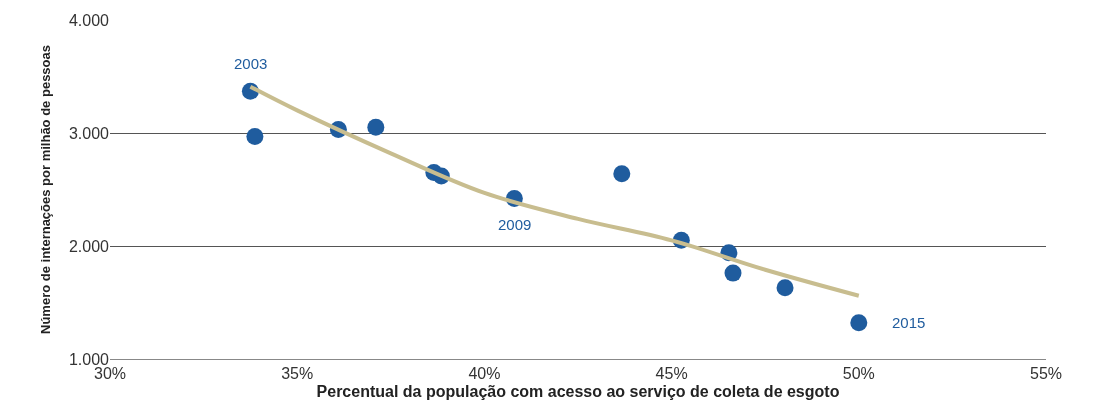 Image resolution: width=1096 pixels, height=414 pixels. I want to click on x-tick-label: 55%, so click(1046, 374).